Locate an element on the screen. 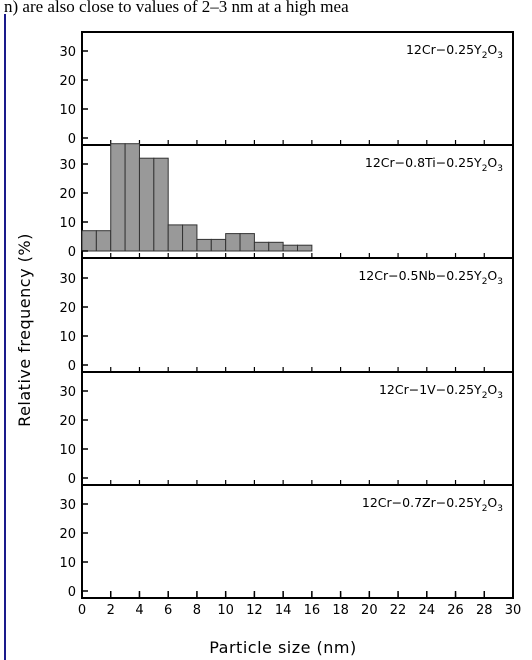 This screenshot has width=532, height=660. x-tick-label: 20 is located at coordinates (369, 610).